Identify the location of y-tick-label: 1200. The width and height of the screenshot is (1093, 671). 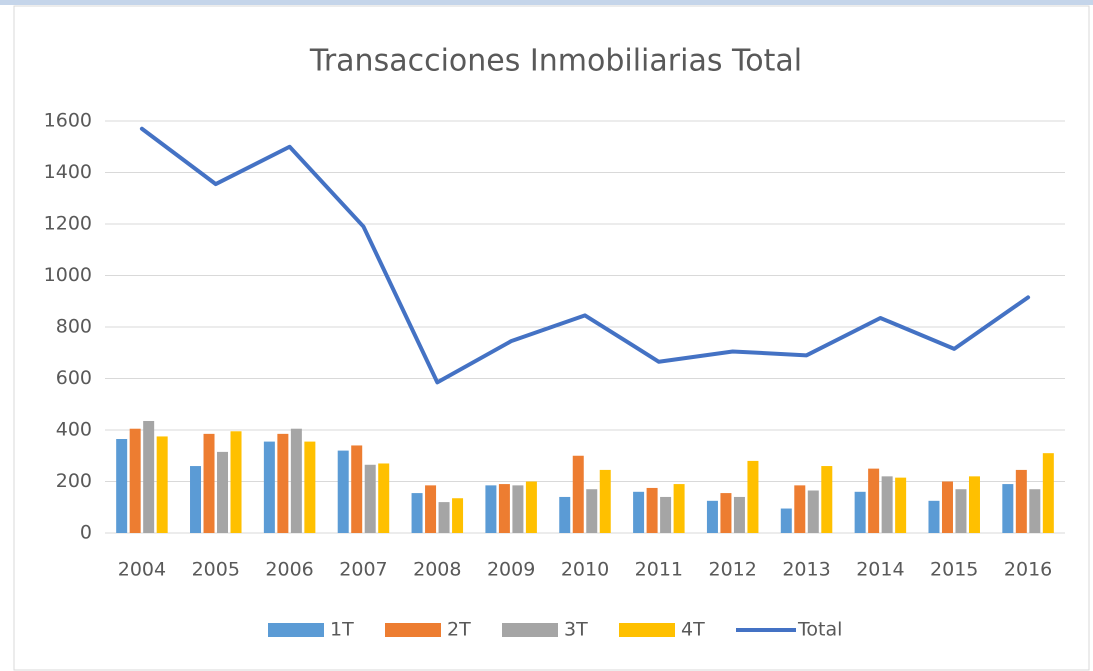
(68, 224).